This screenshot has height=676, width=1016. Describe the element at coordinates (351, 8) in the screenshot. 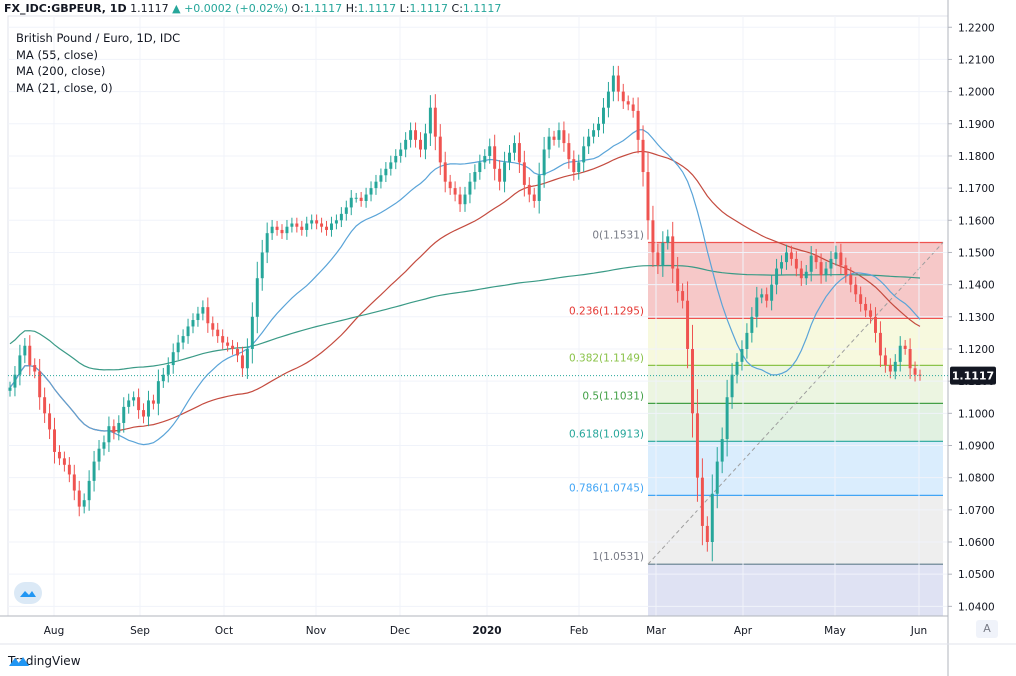

I see `ohlc-high-label: H:` at that location.